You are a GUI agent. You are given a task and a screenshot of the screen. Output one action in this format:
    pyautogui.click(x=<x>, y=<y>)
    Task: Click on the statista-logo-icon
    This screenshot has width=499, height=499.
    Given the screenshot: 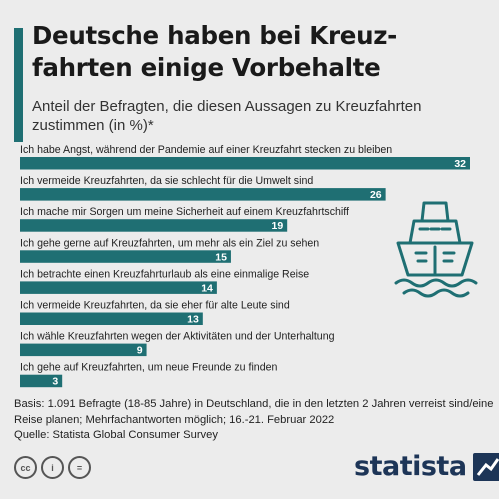 What is the action you would take?
    pyautogui.click(x=485, y=466)
    